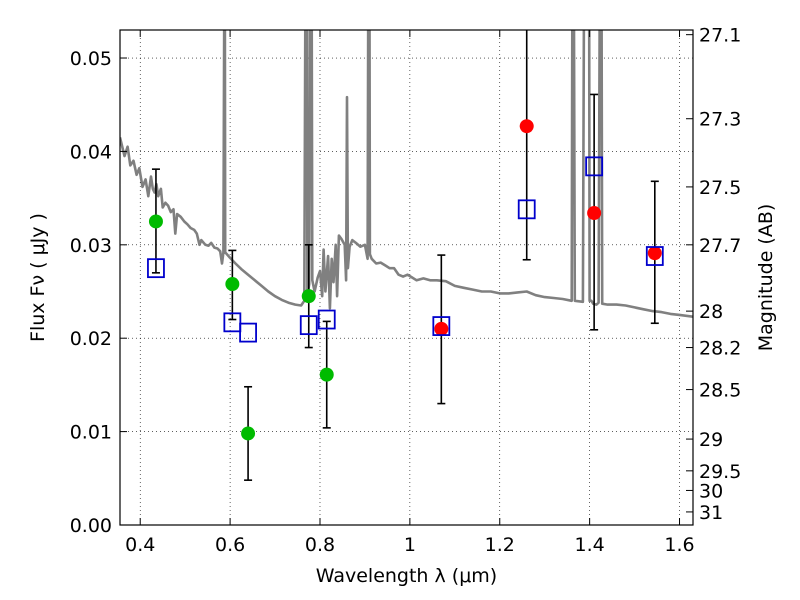 Image resolution: width=800 pixels, height=600 pixels. I want to click on x-tick-label: 1.6, so click(679, 545).